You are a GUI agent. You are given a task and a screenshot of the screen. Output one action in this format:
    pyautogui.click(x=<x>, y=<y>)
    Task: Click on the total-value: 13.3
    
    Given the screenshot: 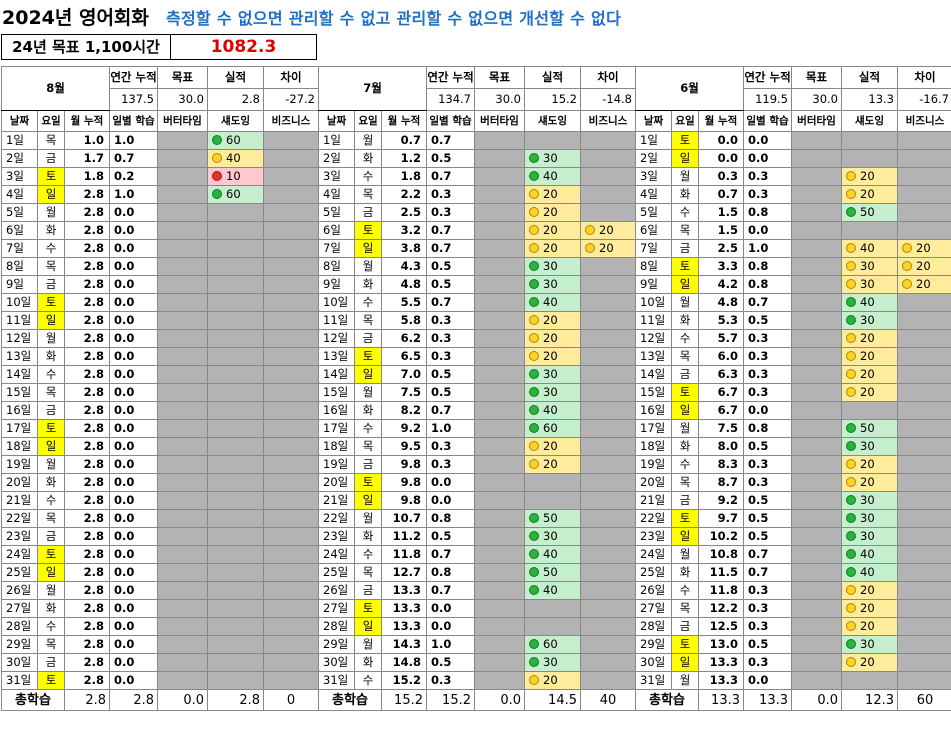 What is the action you would take?
    pyautogui.click(x=767, y=700)
    